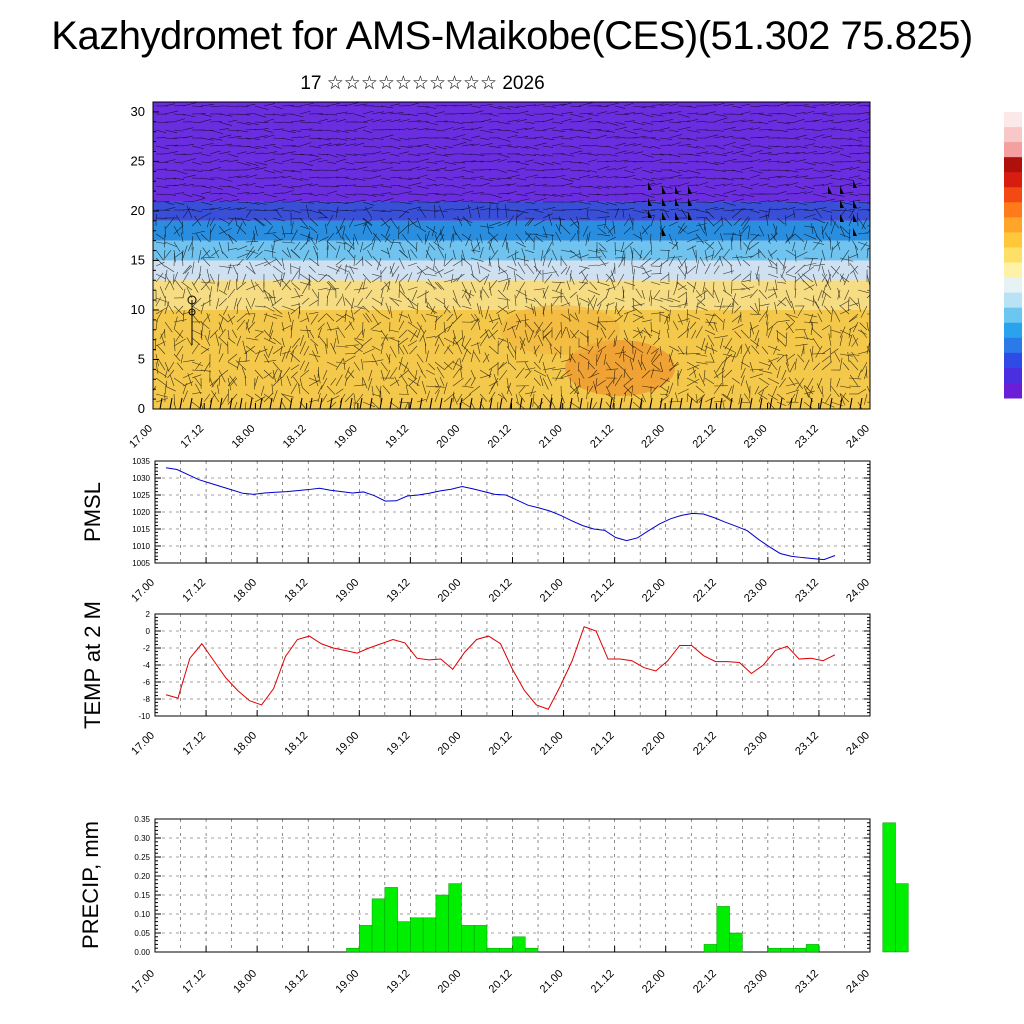  What do you see at coordinates (142, 933) in the screenshot?
I see `y-tick-label: 0.05` at bounding box center [142, 933].